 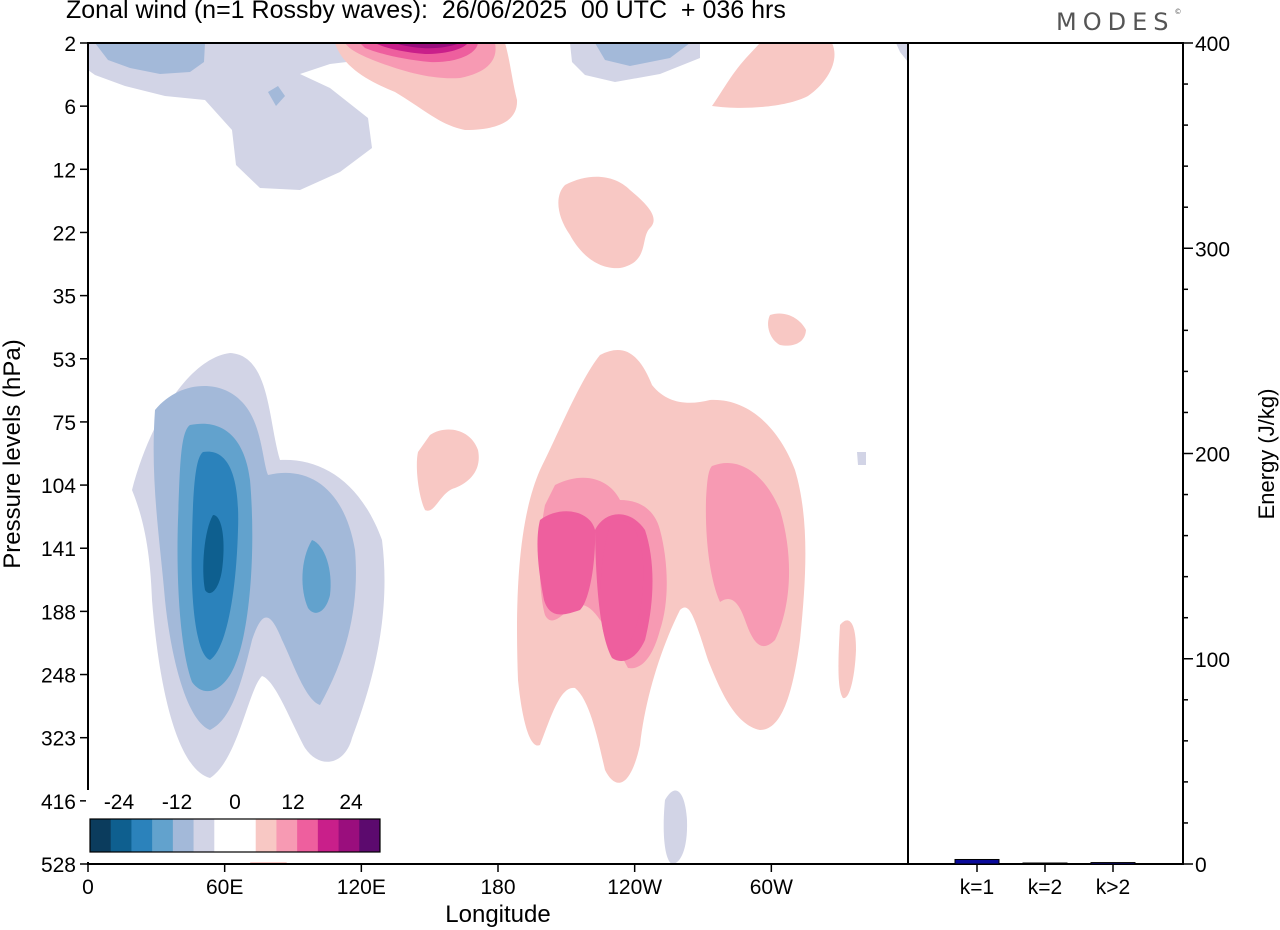 What do you see at coordinates (1113, 887) in the screenshot?
I see `bar-label: k>2` at bounding box center [1113, 887].